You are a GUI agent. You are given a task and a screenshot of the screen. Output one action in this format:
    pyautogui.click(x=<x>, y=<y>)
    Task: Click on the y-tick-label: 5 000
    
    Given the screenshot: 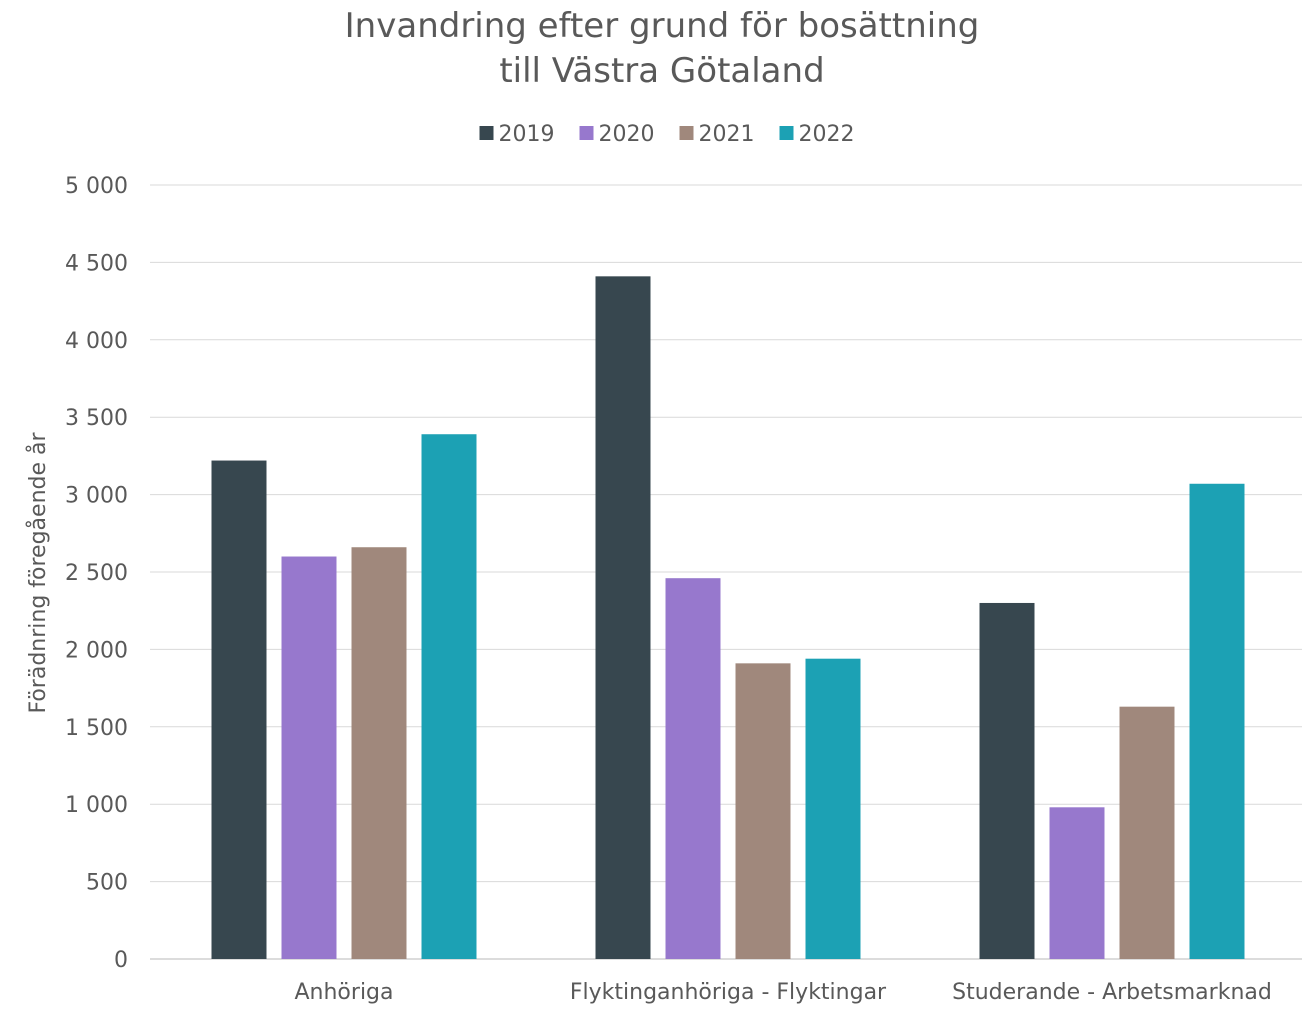 What is the action you would take?
    pyautogui.click(x=96, y=186)
    